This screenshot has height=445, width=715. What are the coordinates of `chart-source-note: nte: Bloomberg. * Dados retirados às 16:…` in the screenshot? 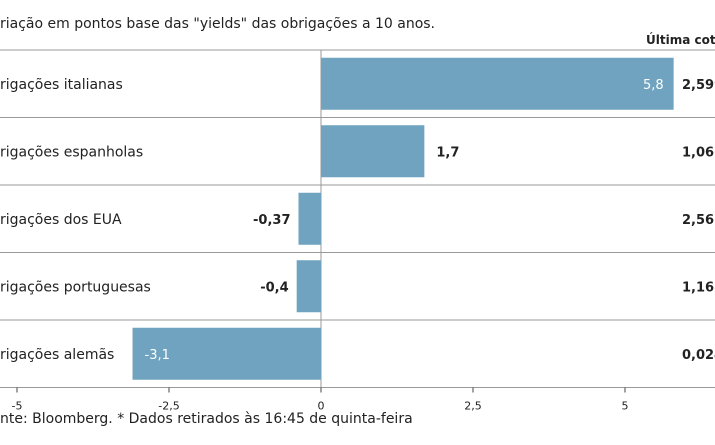 It's located at (206, 419).